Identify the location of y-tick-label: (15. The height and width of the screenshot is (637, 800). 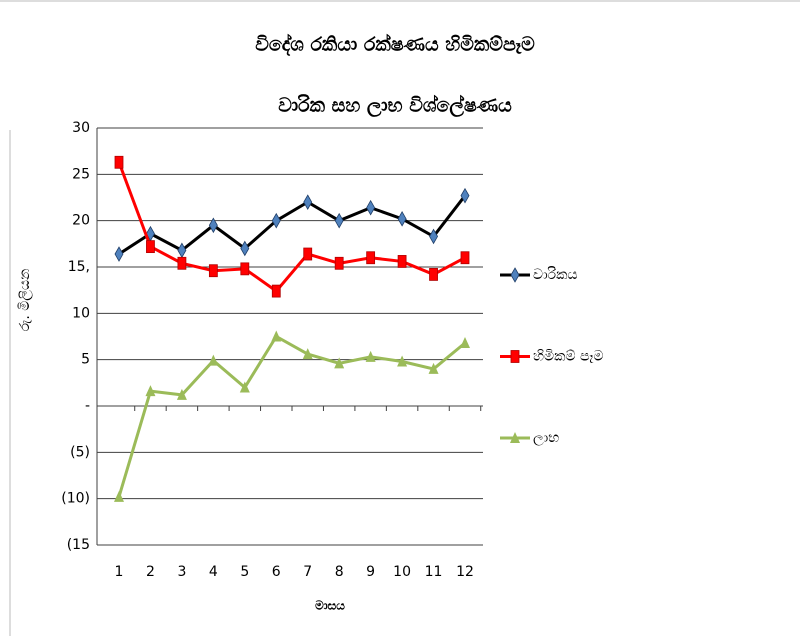
(78, 545).